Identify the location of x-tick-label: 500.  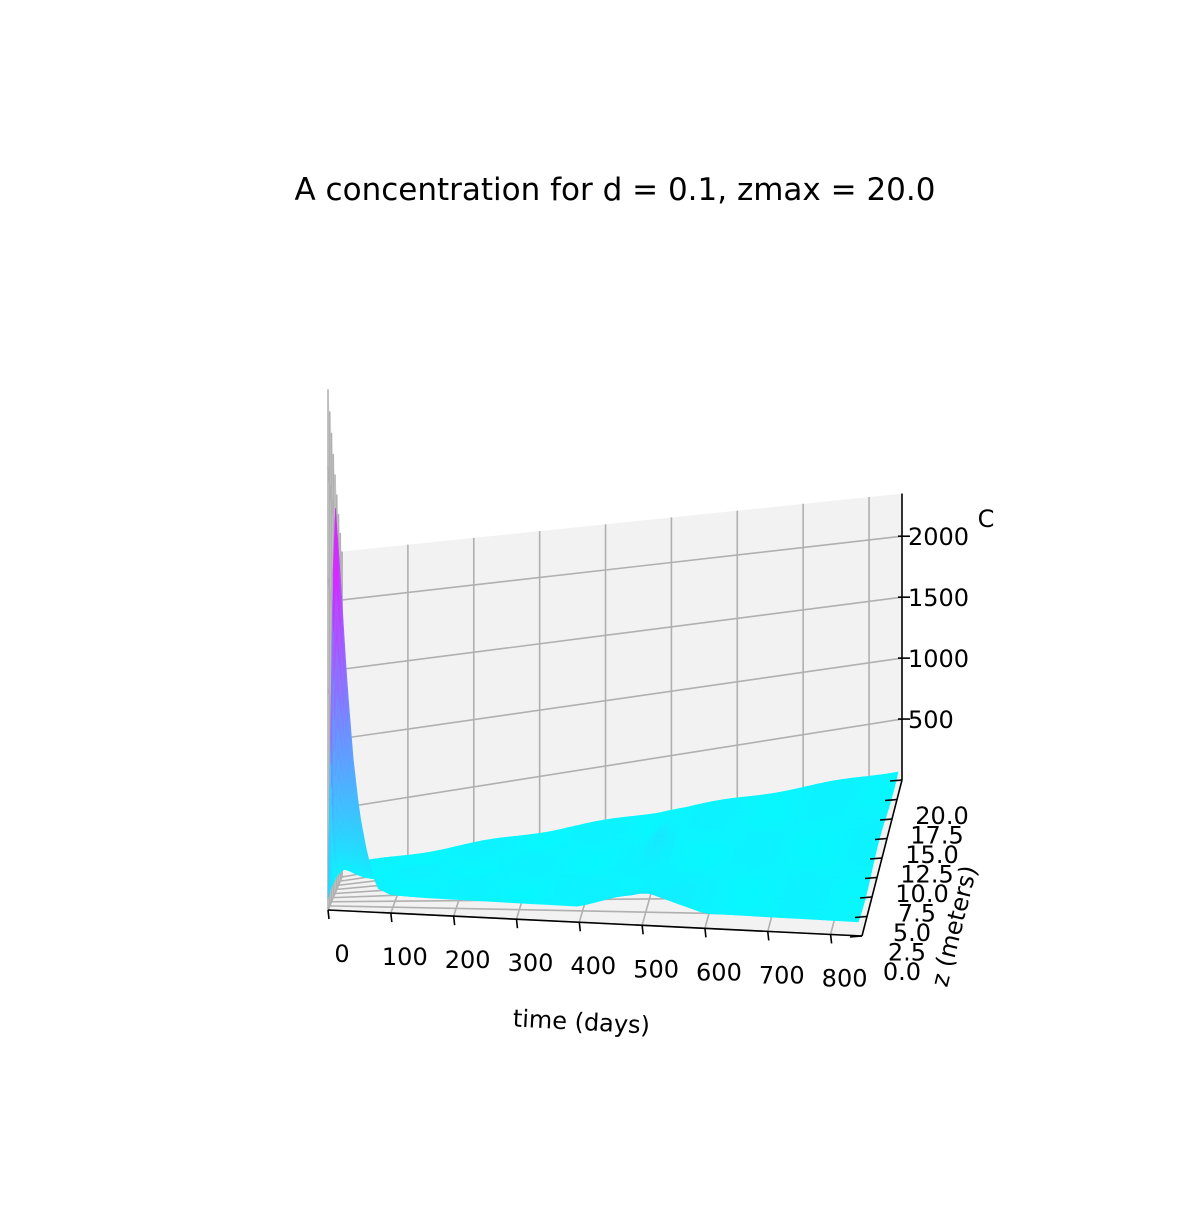
(656, 969).